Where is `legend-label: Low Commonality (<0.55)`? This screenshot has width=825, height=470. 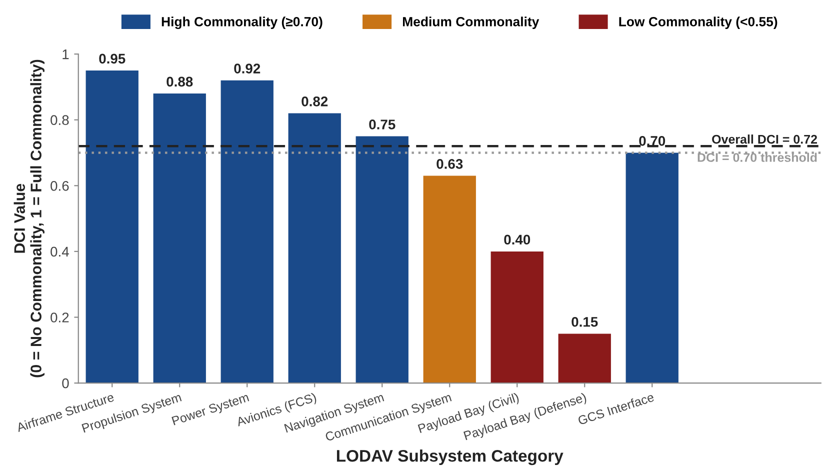
legend-label: Low Commonality (<0.55) is located at coordinates (698, 22).